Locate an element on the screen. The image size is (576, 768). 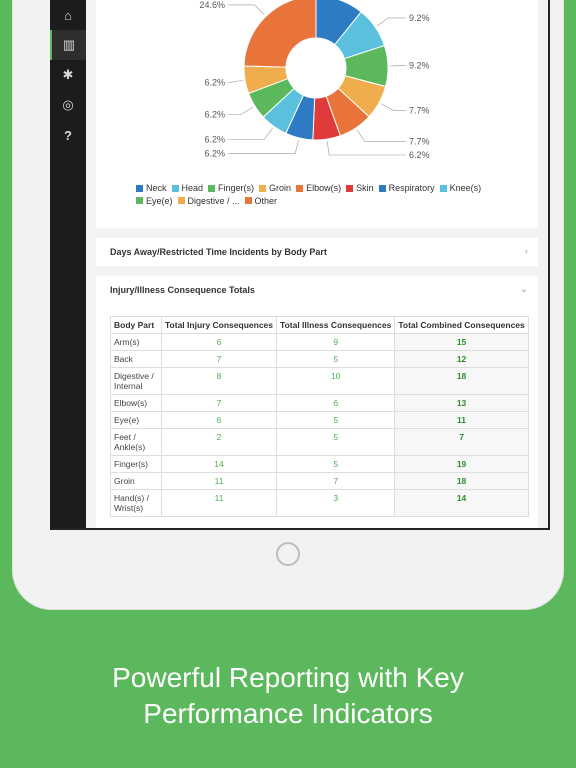
consequence-panel-header: Injury/Illness Consequence Totals ⌄ is located at coordinates (317, 290).